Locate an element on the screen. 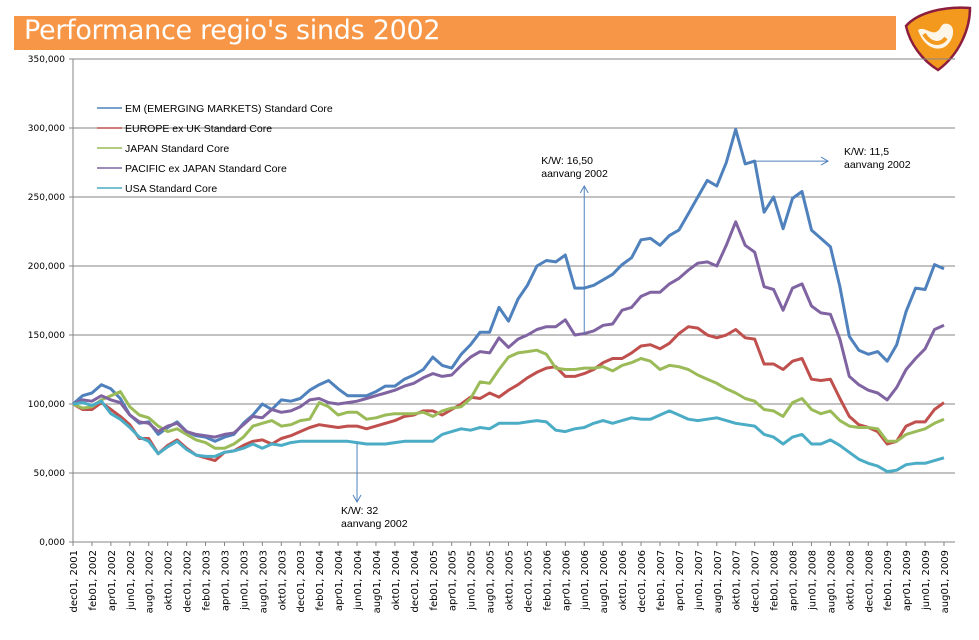  annotation-label: K/W: 32 is located at coordinates (359, 511).